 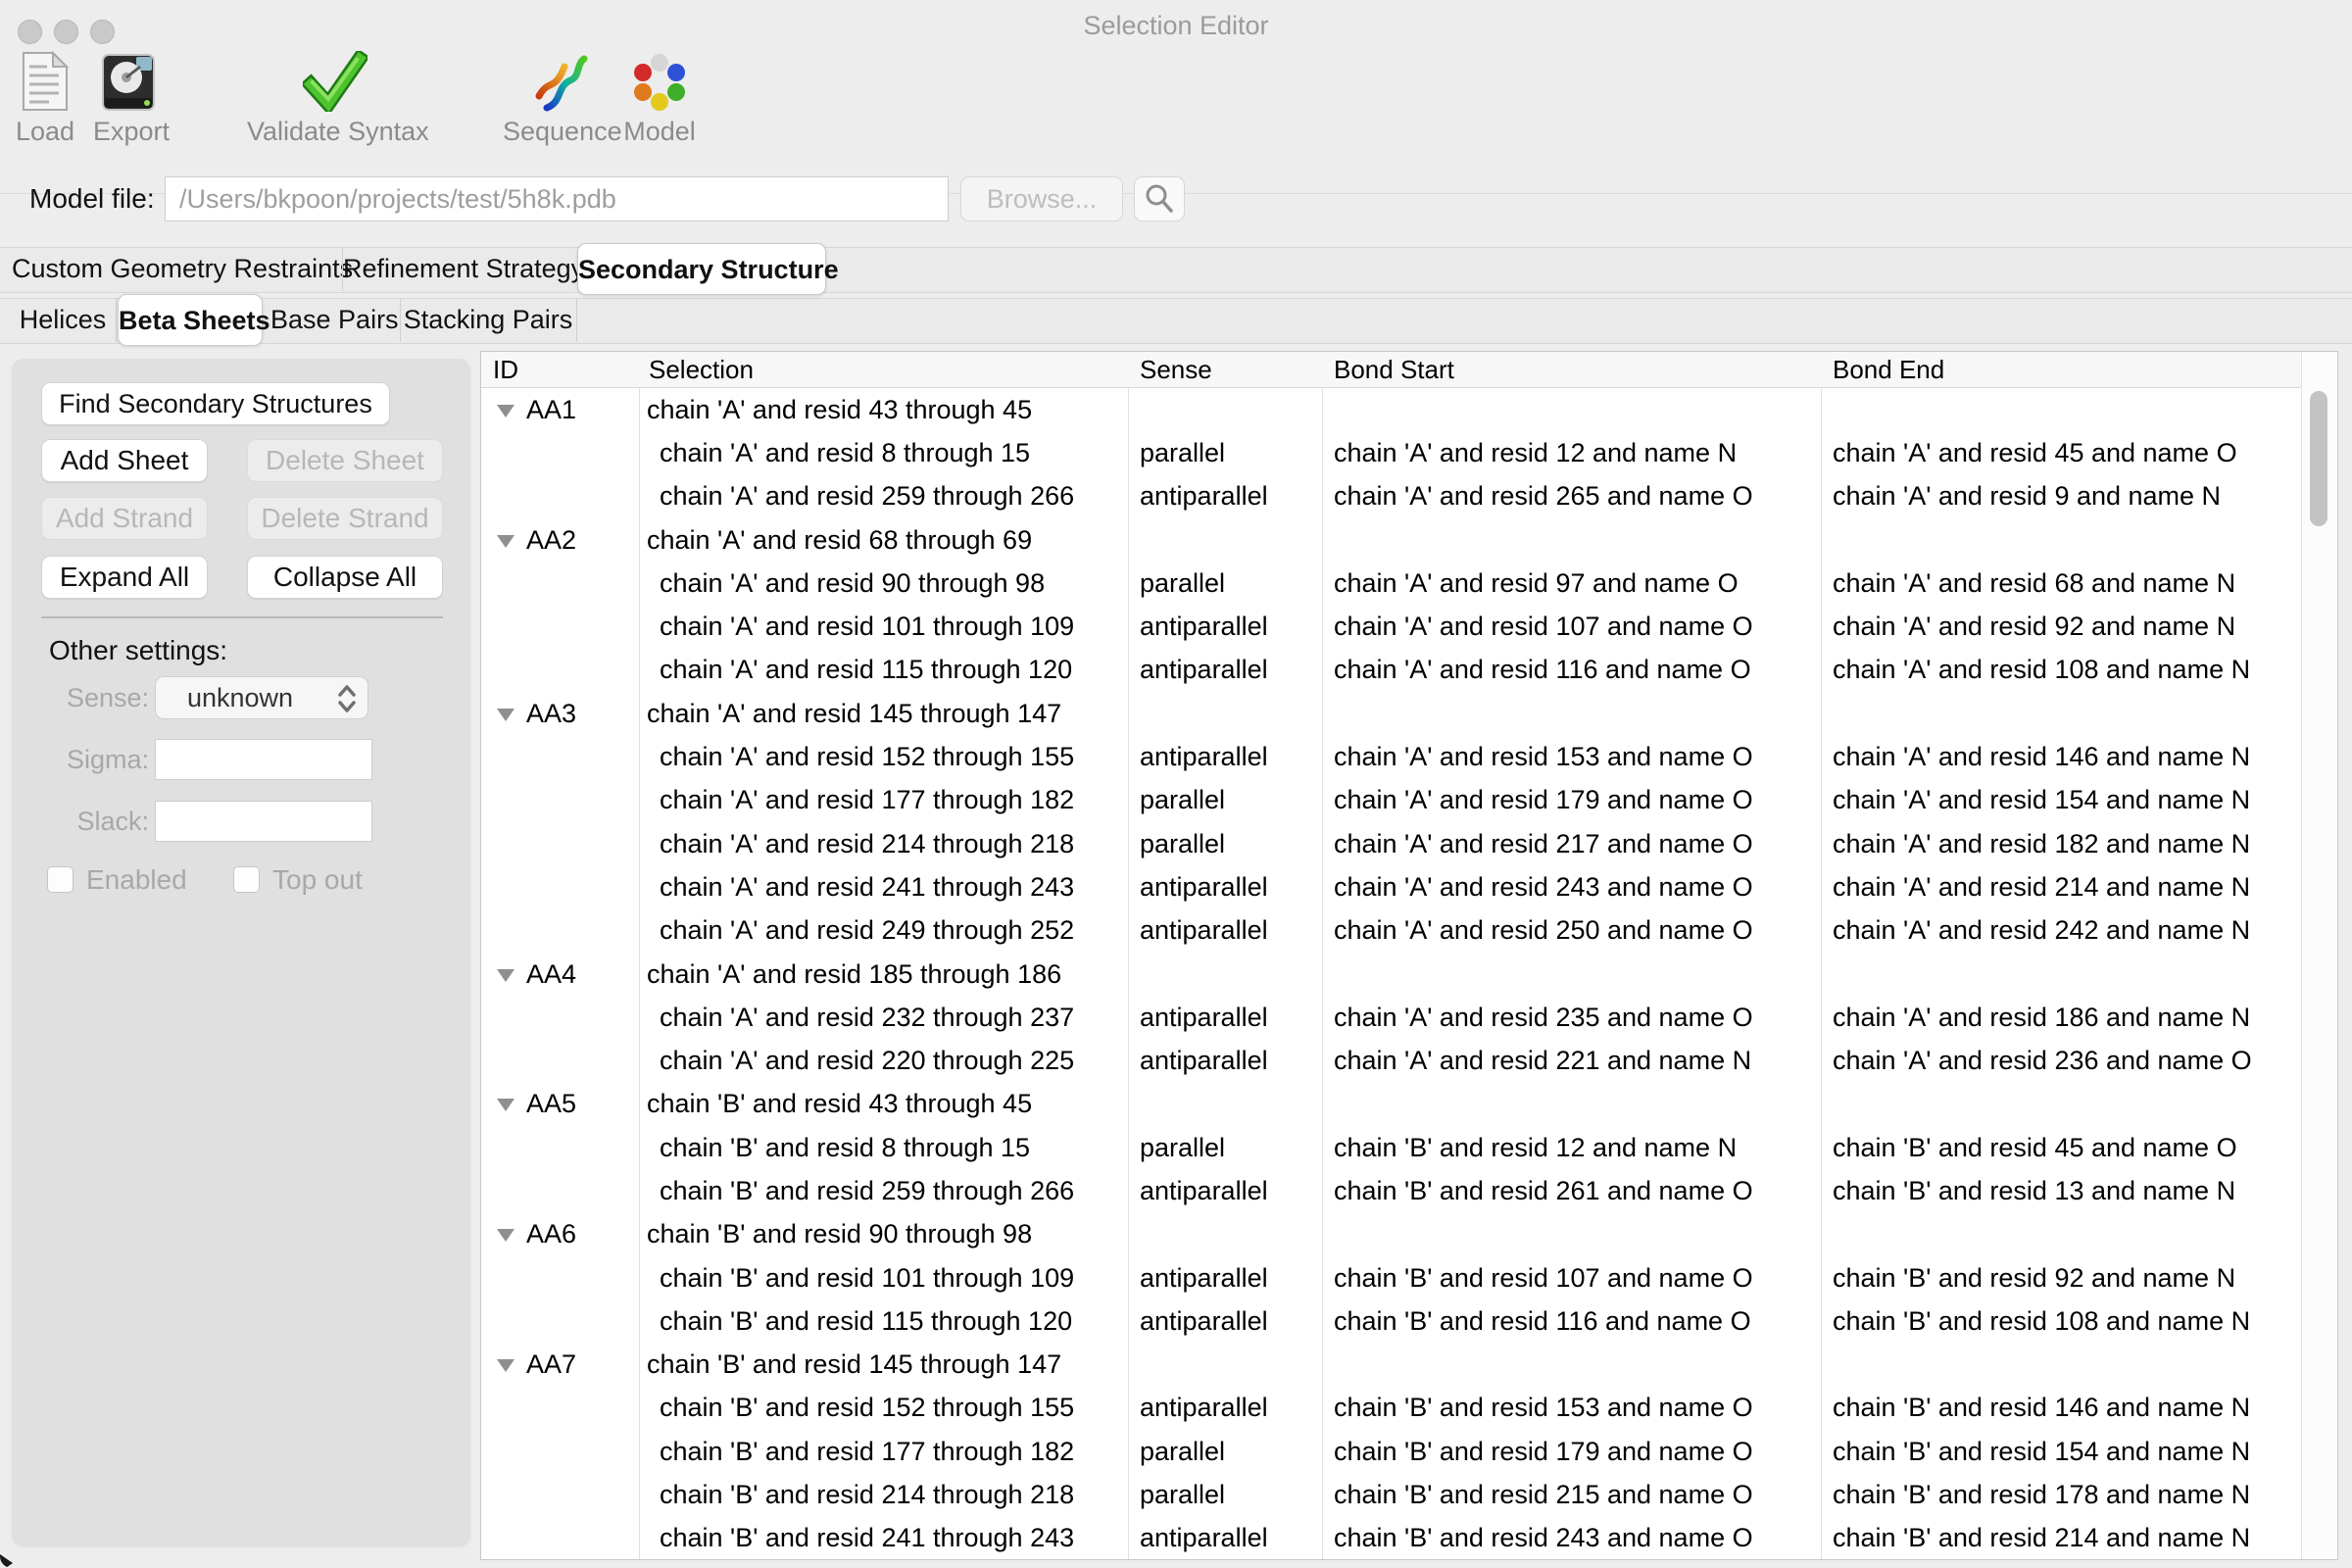 I want to click on delete-sheet-button: Delete Sheet, so click(x=345, y=460).